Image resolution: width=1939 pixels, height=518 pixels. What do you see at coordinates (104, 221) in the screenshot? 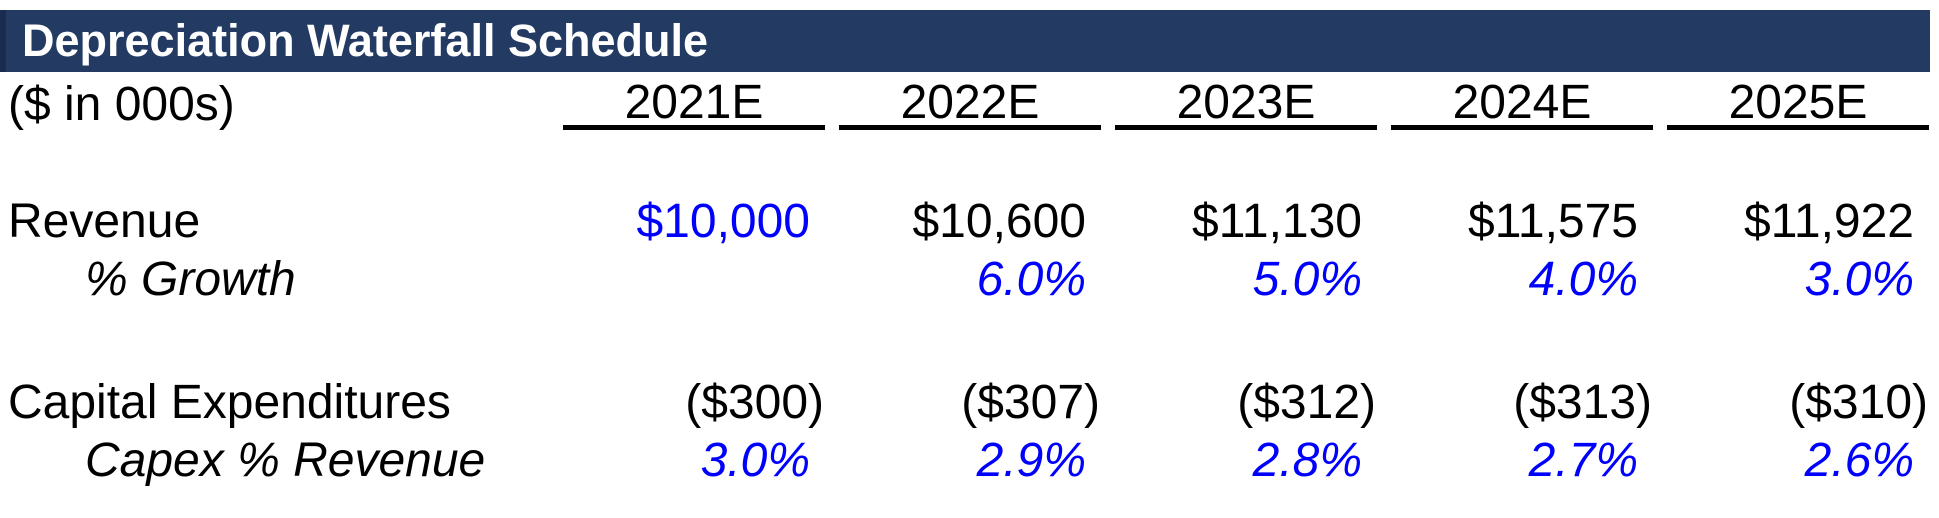
I see `row-label-revenue: Revenue` at bounding box center [104, 221].